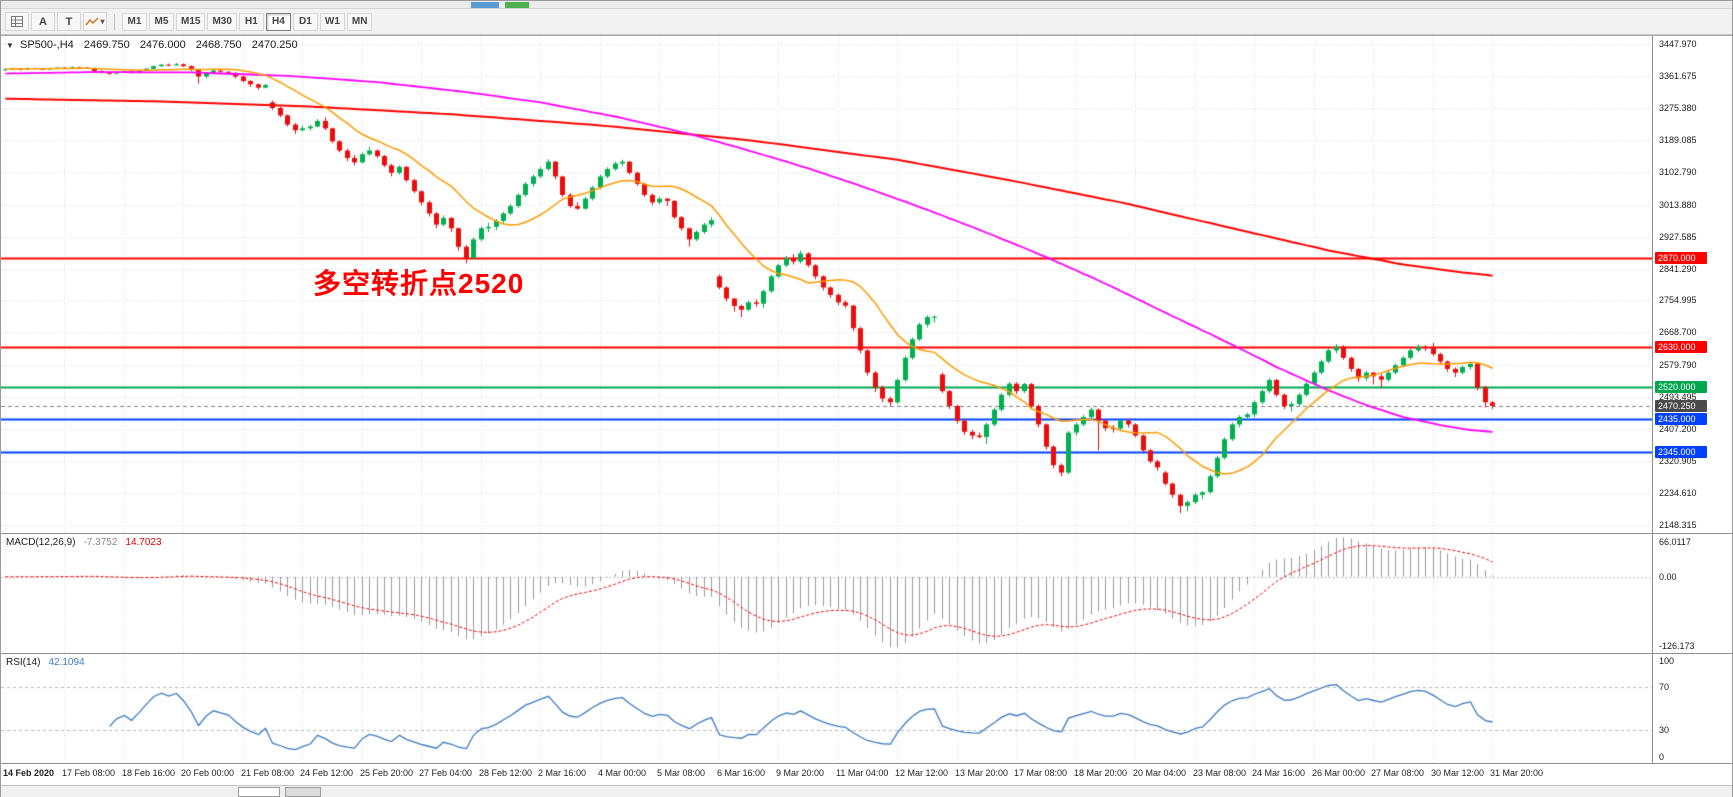 This screenshot has height=797, width=1733. What do you see at coordinates (387, 773) in the screenshot?
I see `time-axis-label: 25 Feb 20:00` at bounding box center [387, 773].